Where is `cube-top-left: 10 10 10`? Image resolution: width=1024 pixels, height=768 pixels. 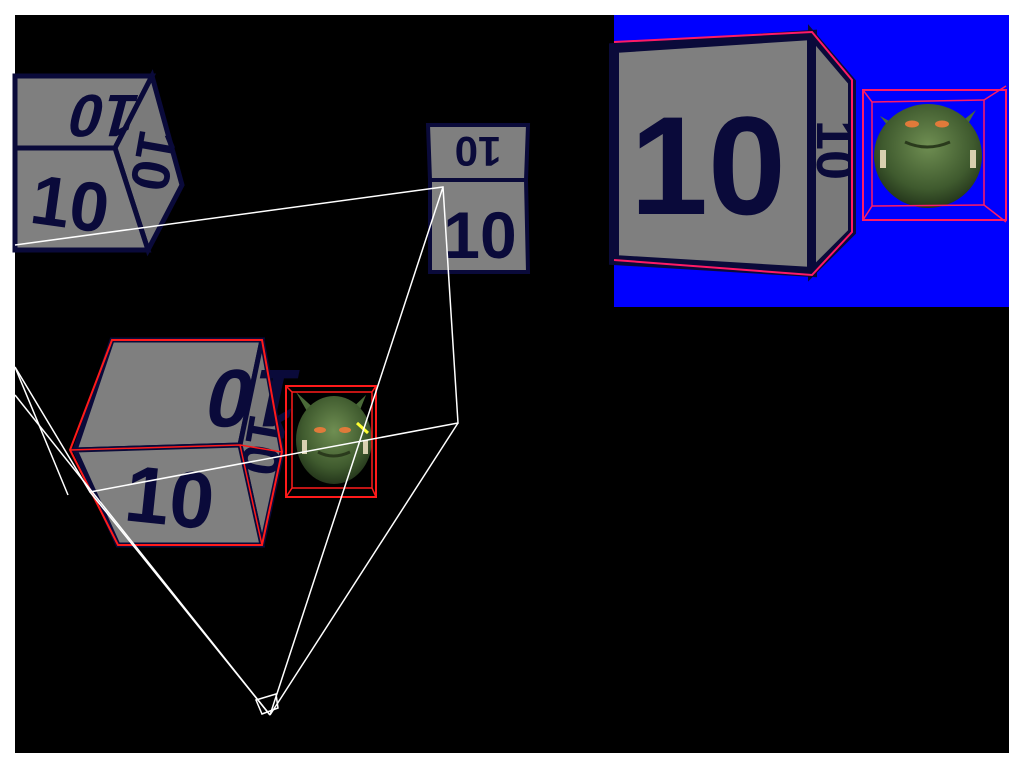 cube-top-left: 10 10 10 is located at coordinates (100, 163).